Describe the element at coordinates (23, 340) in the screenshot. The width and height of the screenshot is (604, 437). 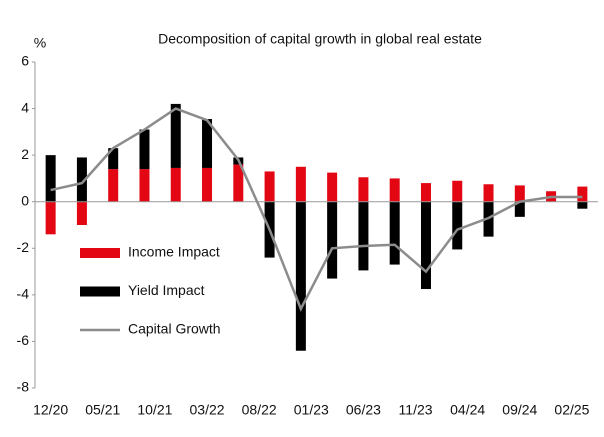
I see `y-tick-label: -6` at that location.